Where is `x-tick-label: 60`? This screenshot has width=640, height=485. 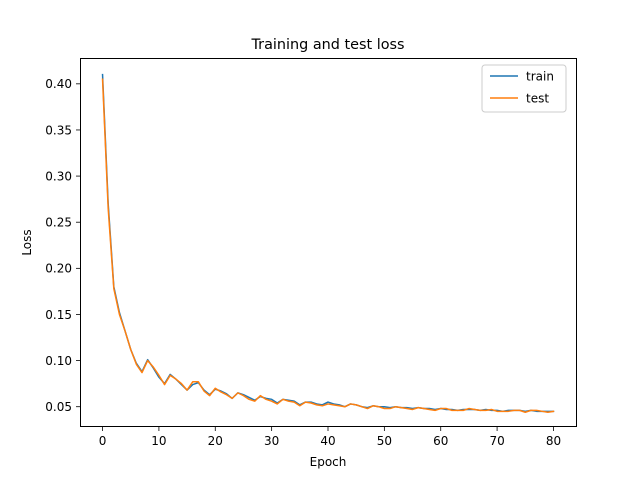 x-tick-label: 60 is located at coordinates (440, 441).